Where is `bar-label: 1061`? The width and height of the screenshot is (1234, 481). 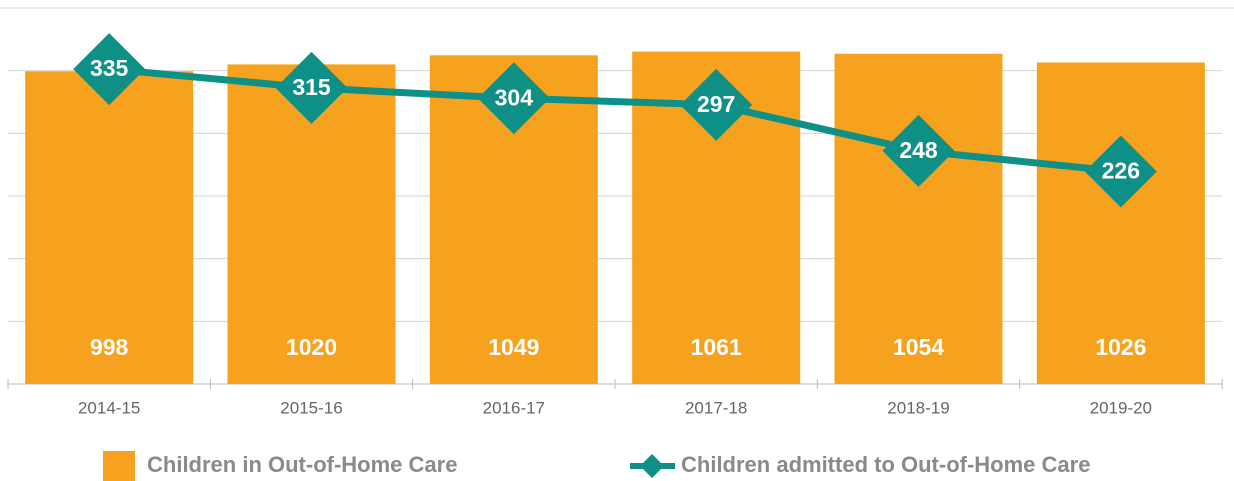
bar-label: 1061 is located at coordinates (716, 347).